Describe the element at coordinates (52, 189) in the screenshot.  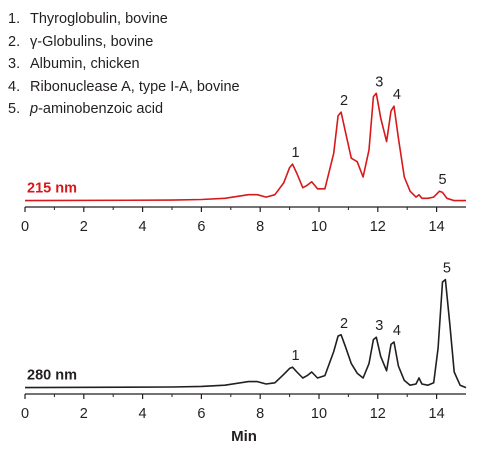
I see `series-label: 215 nm` at that location.